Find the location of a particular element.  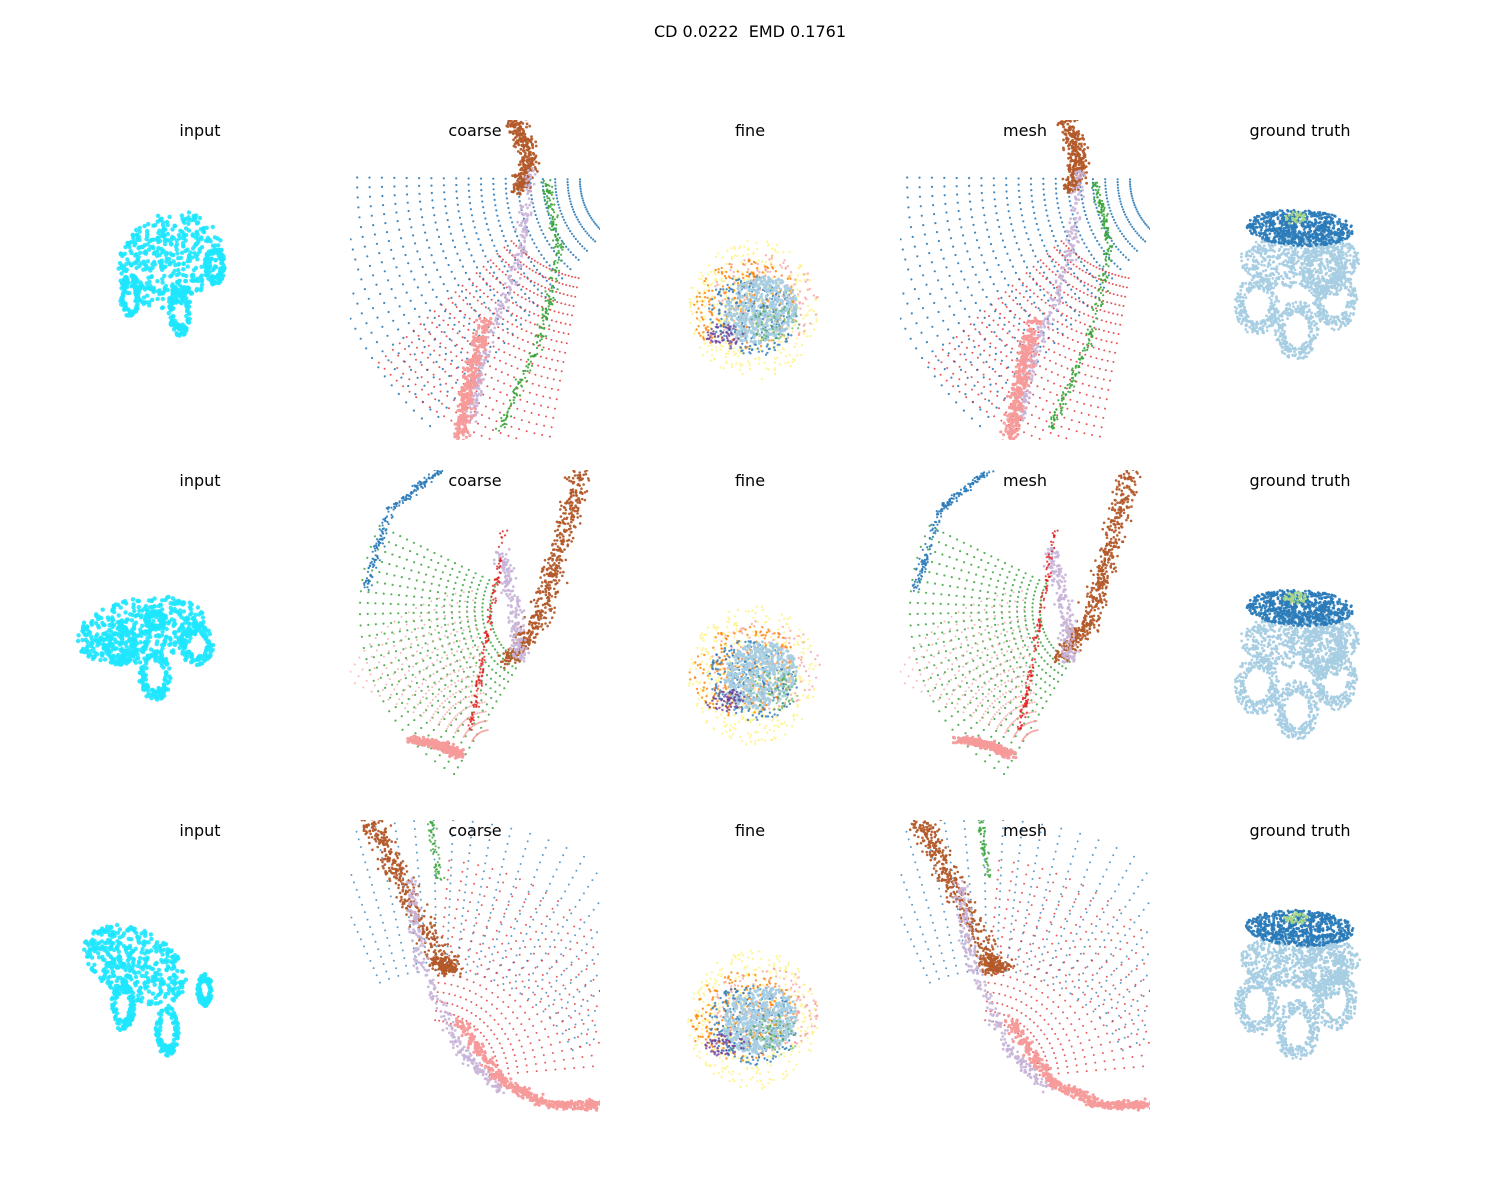

panel-fine-row-1: fine is located at coordinates (750, 280).